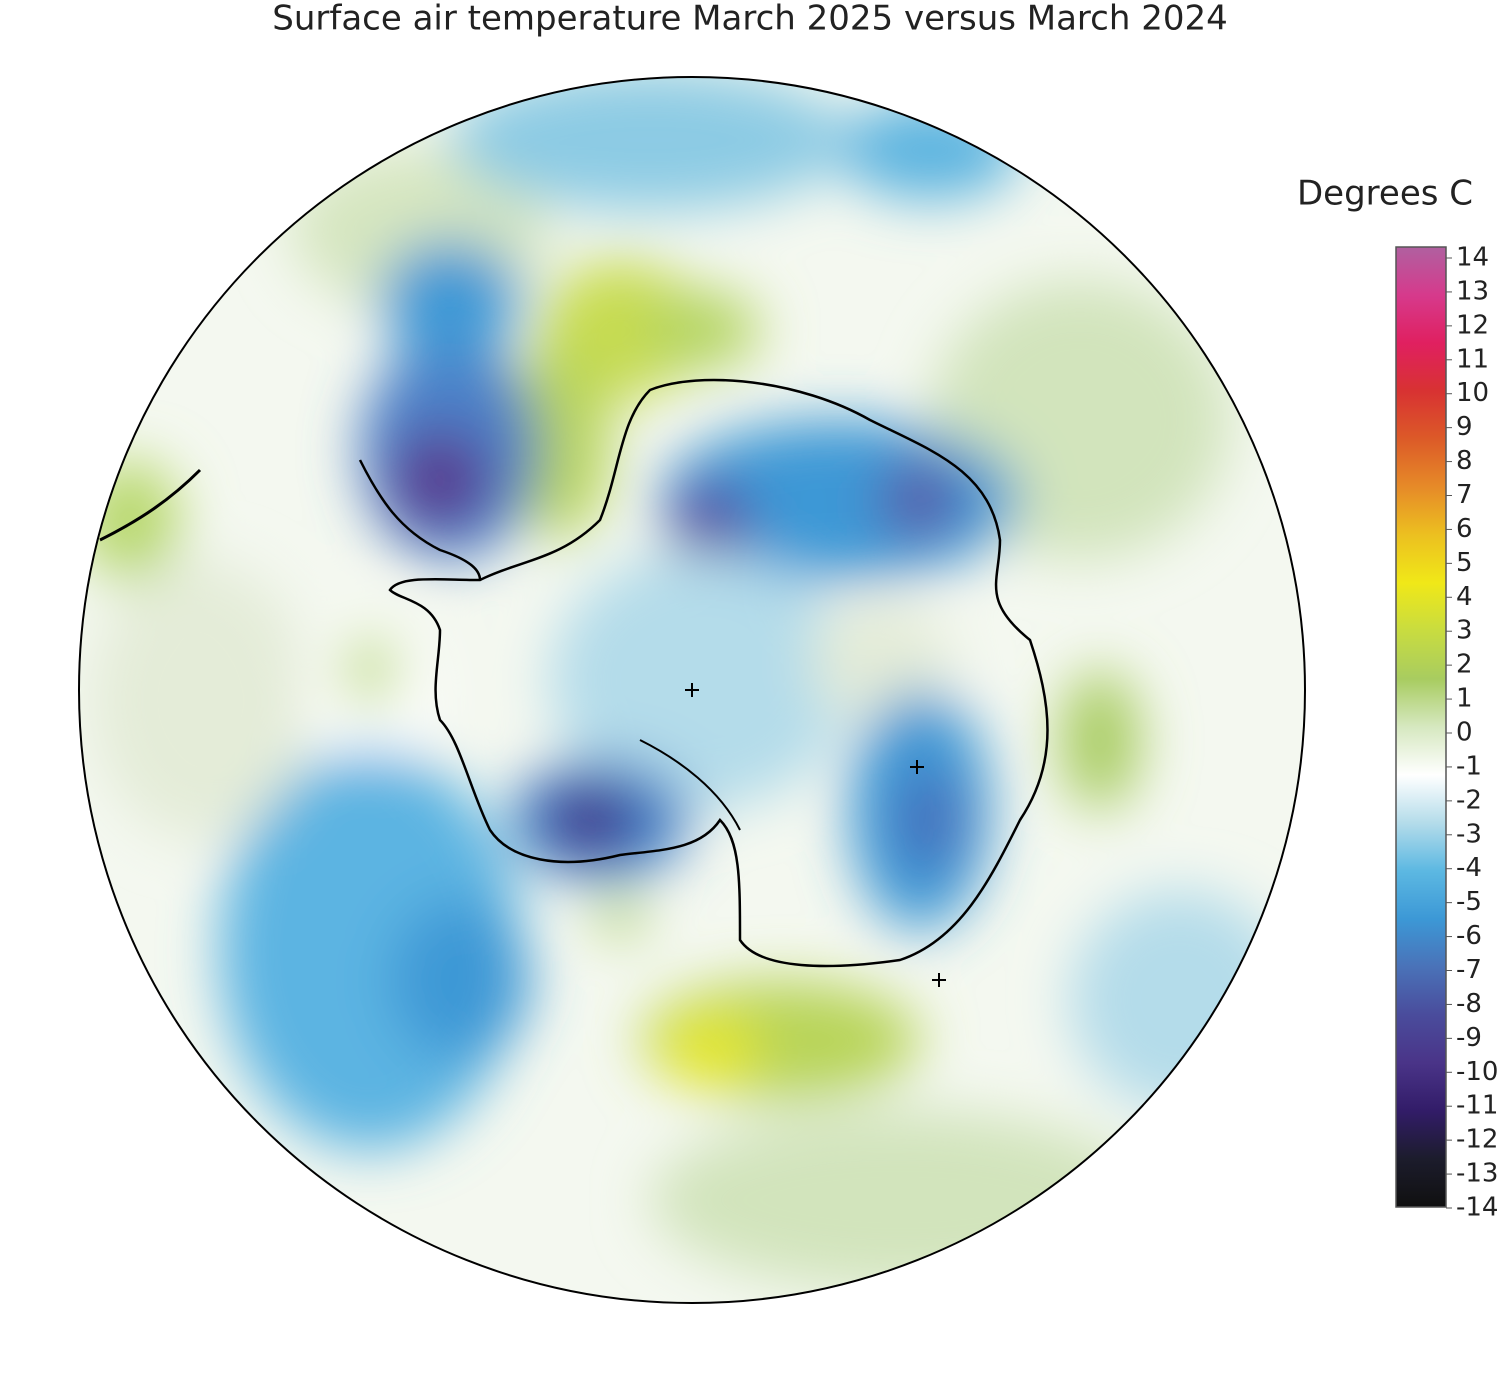 The width and height of the screenshot is (1500, 1373). I want to click on colorbar-tick-label: -11, so click(1477, 1106).